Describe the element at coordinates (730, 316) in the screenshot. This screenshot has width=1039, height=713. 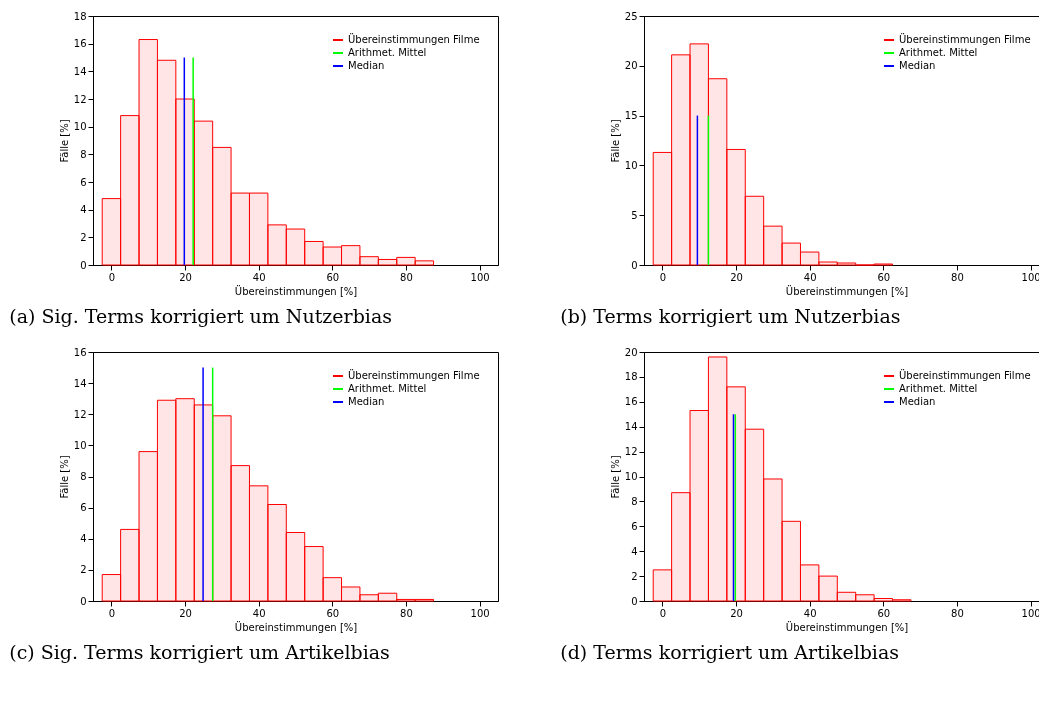
I see `text: (b) Terms korrigiert um Nutzerbias` at that location.